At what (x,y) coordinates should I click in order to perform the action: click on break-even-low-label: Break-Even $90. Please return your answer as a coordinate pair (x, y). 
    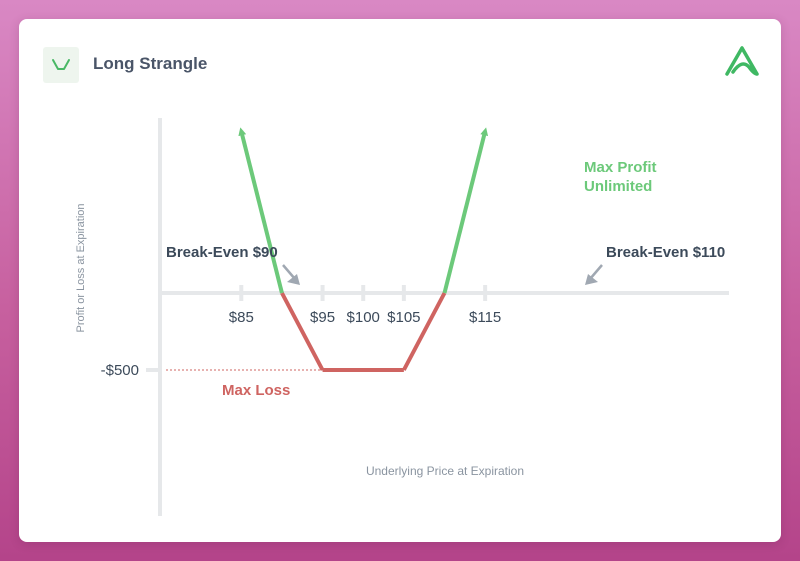
    Looking at the image, I should click on (222, 252).